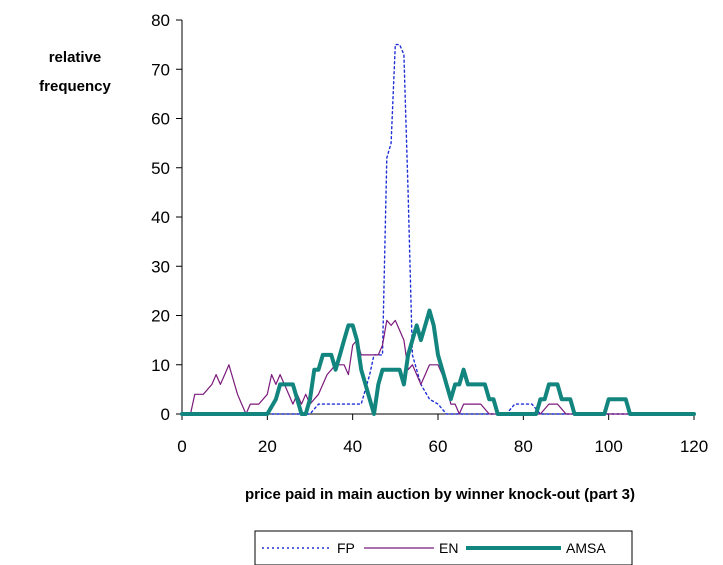 The width and height of the screenshot is (723, 565). I want to click on x-tick-label: 20, so click(267, 446).